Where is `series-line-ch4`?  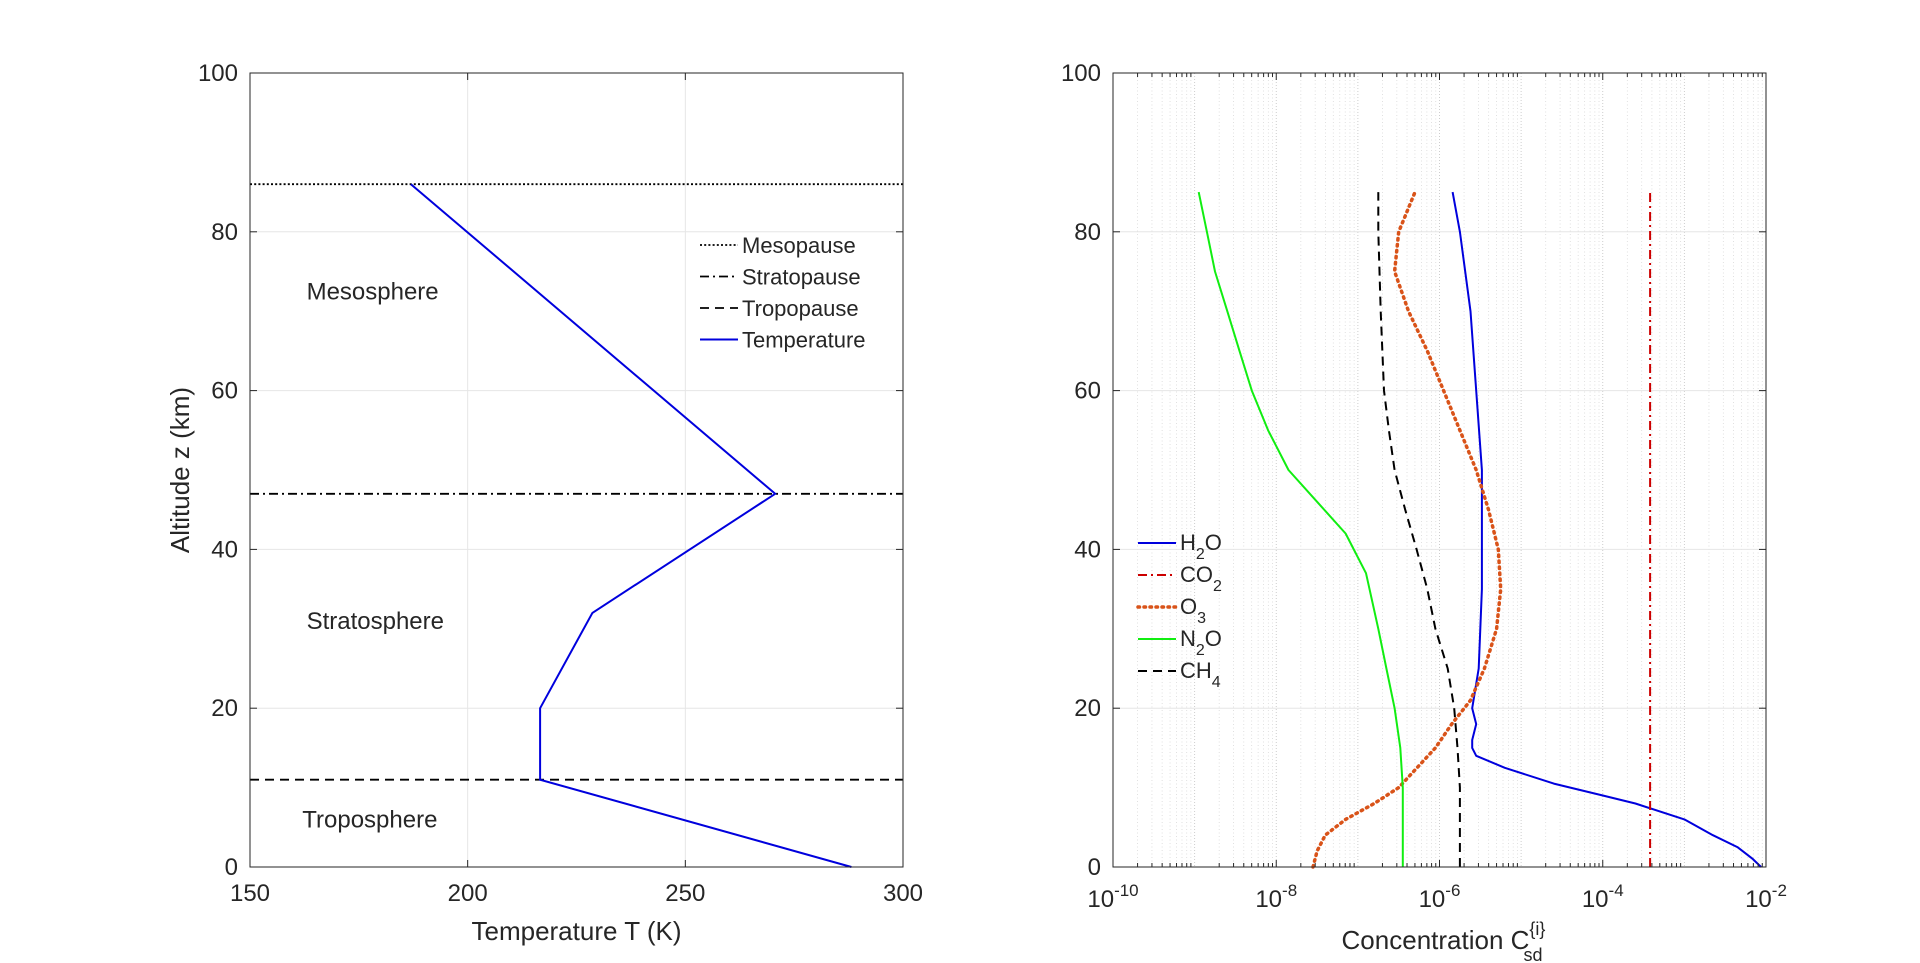 series-line-ch4 is located at coordinates (1419, 529).